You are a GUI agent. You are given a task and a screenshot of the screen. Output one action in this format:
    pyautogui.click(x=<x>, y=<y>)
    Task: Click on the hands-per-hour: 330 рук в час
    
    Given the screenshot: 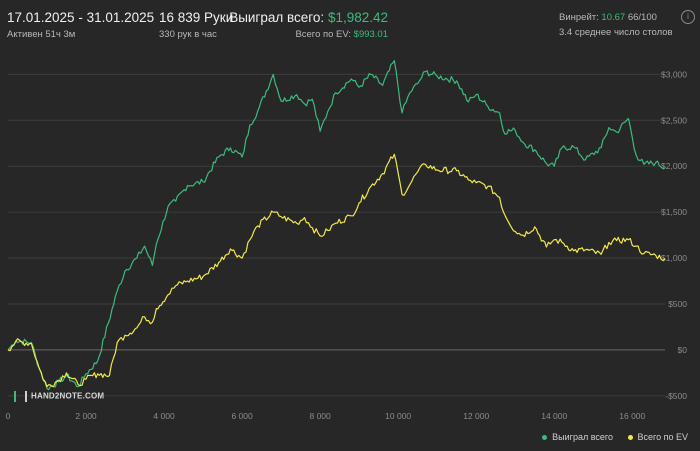 What is the action you would take?
    pyautogui.click(x=188, y=34)
    